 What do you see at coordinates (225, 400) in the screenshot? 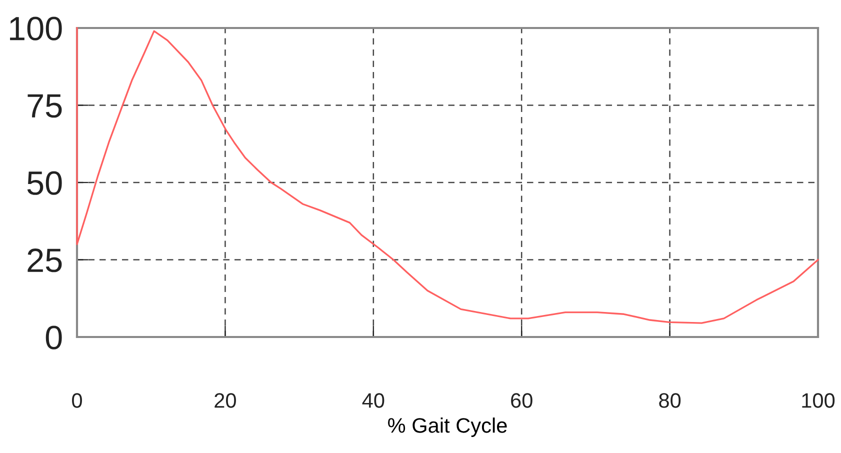
I see `x-tick-label: 20` at bounding box center [225, 400].